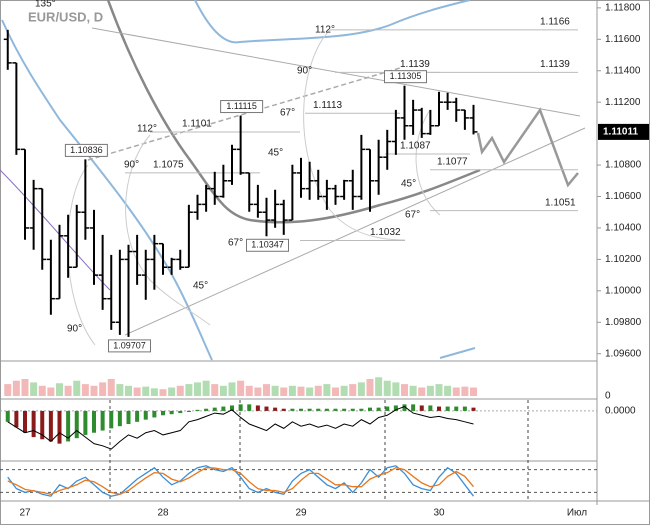 The image size is (650, 525). What do you see at coordinates (623, 353) in the screenshot?
I see `y-tick-label: 1.09600` at bounding box center [623, 353].